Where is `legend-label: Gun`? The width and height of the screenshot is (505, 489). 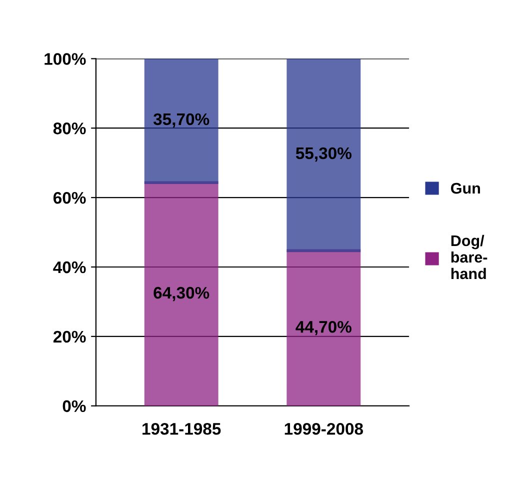
legend-label: Gun is located at coordinates (465, 188).